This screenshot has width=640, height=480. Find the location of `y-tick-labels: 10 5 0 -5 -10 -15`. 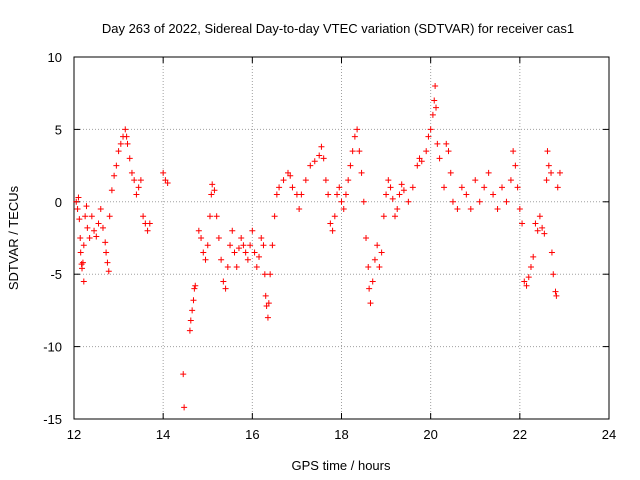

y-tick-labels: 10 5 0 -5 -10 -15 is located at coordinates (52, 238).